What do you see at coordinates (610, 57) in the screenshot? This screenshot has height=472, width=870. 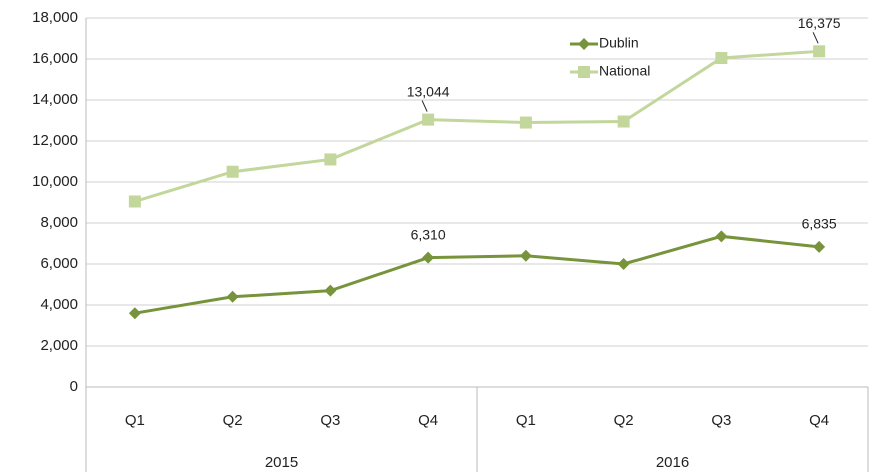 I see `legend: Dublin National` at bounding box center [610, 57].